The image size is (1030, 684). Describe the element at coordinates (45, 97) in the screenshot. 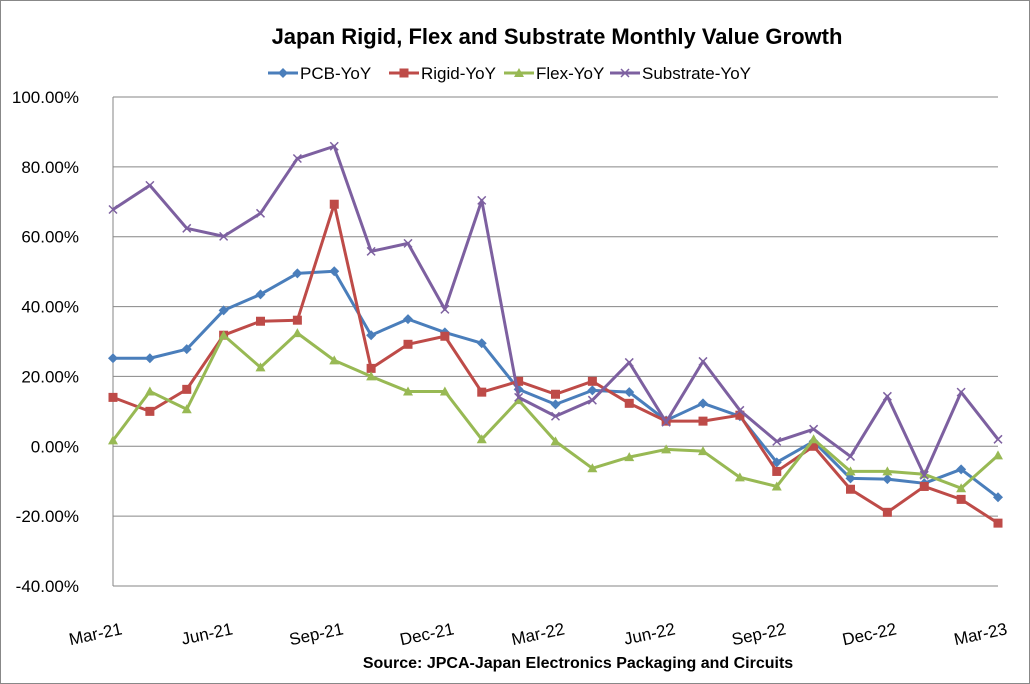

I see `y-tick-label: 100.00%` at that location.